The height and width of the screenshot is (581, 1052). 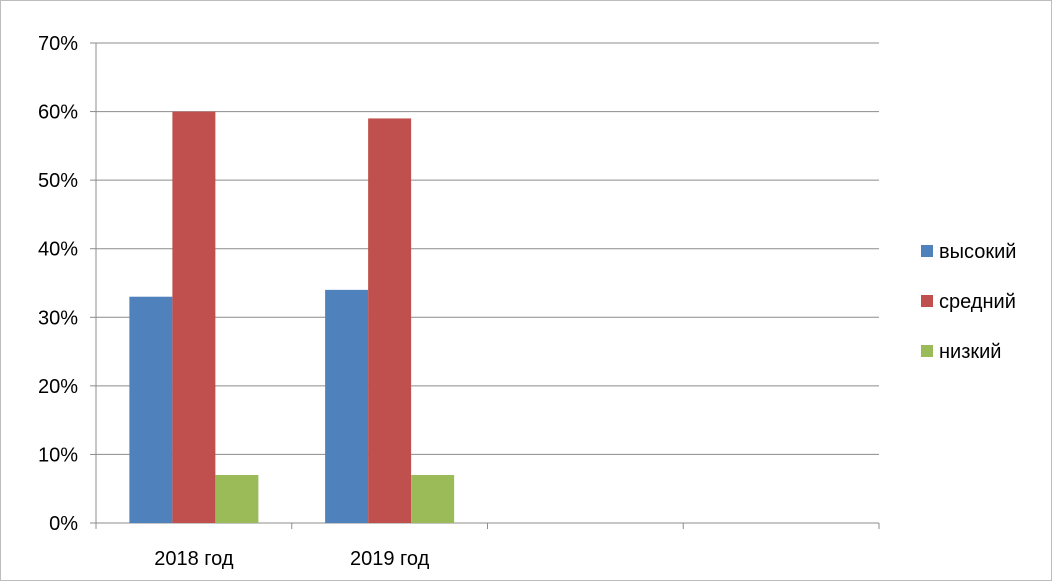 I want to click on y-tick-label: 30%, so click(x=58, y=318).